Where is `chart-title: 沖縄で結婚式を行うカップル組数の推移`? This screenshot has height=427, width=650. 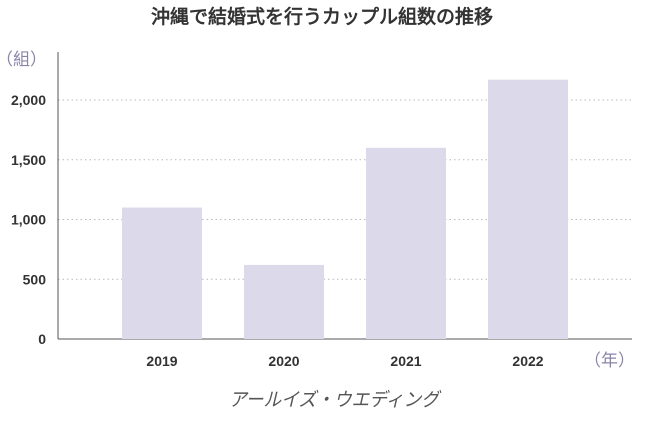
chart-title: 沖縄で結婚式を行うカップル組数の推移 is located at coordinates (322, 16).